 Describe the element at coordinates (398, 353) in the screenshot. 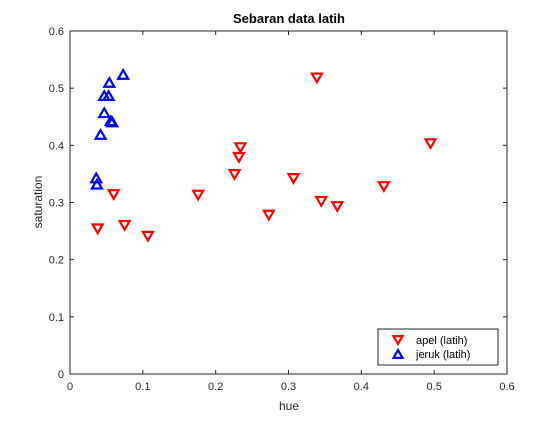

I see `legend-jeruk-marker` at that location.